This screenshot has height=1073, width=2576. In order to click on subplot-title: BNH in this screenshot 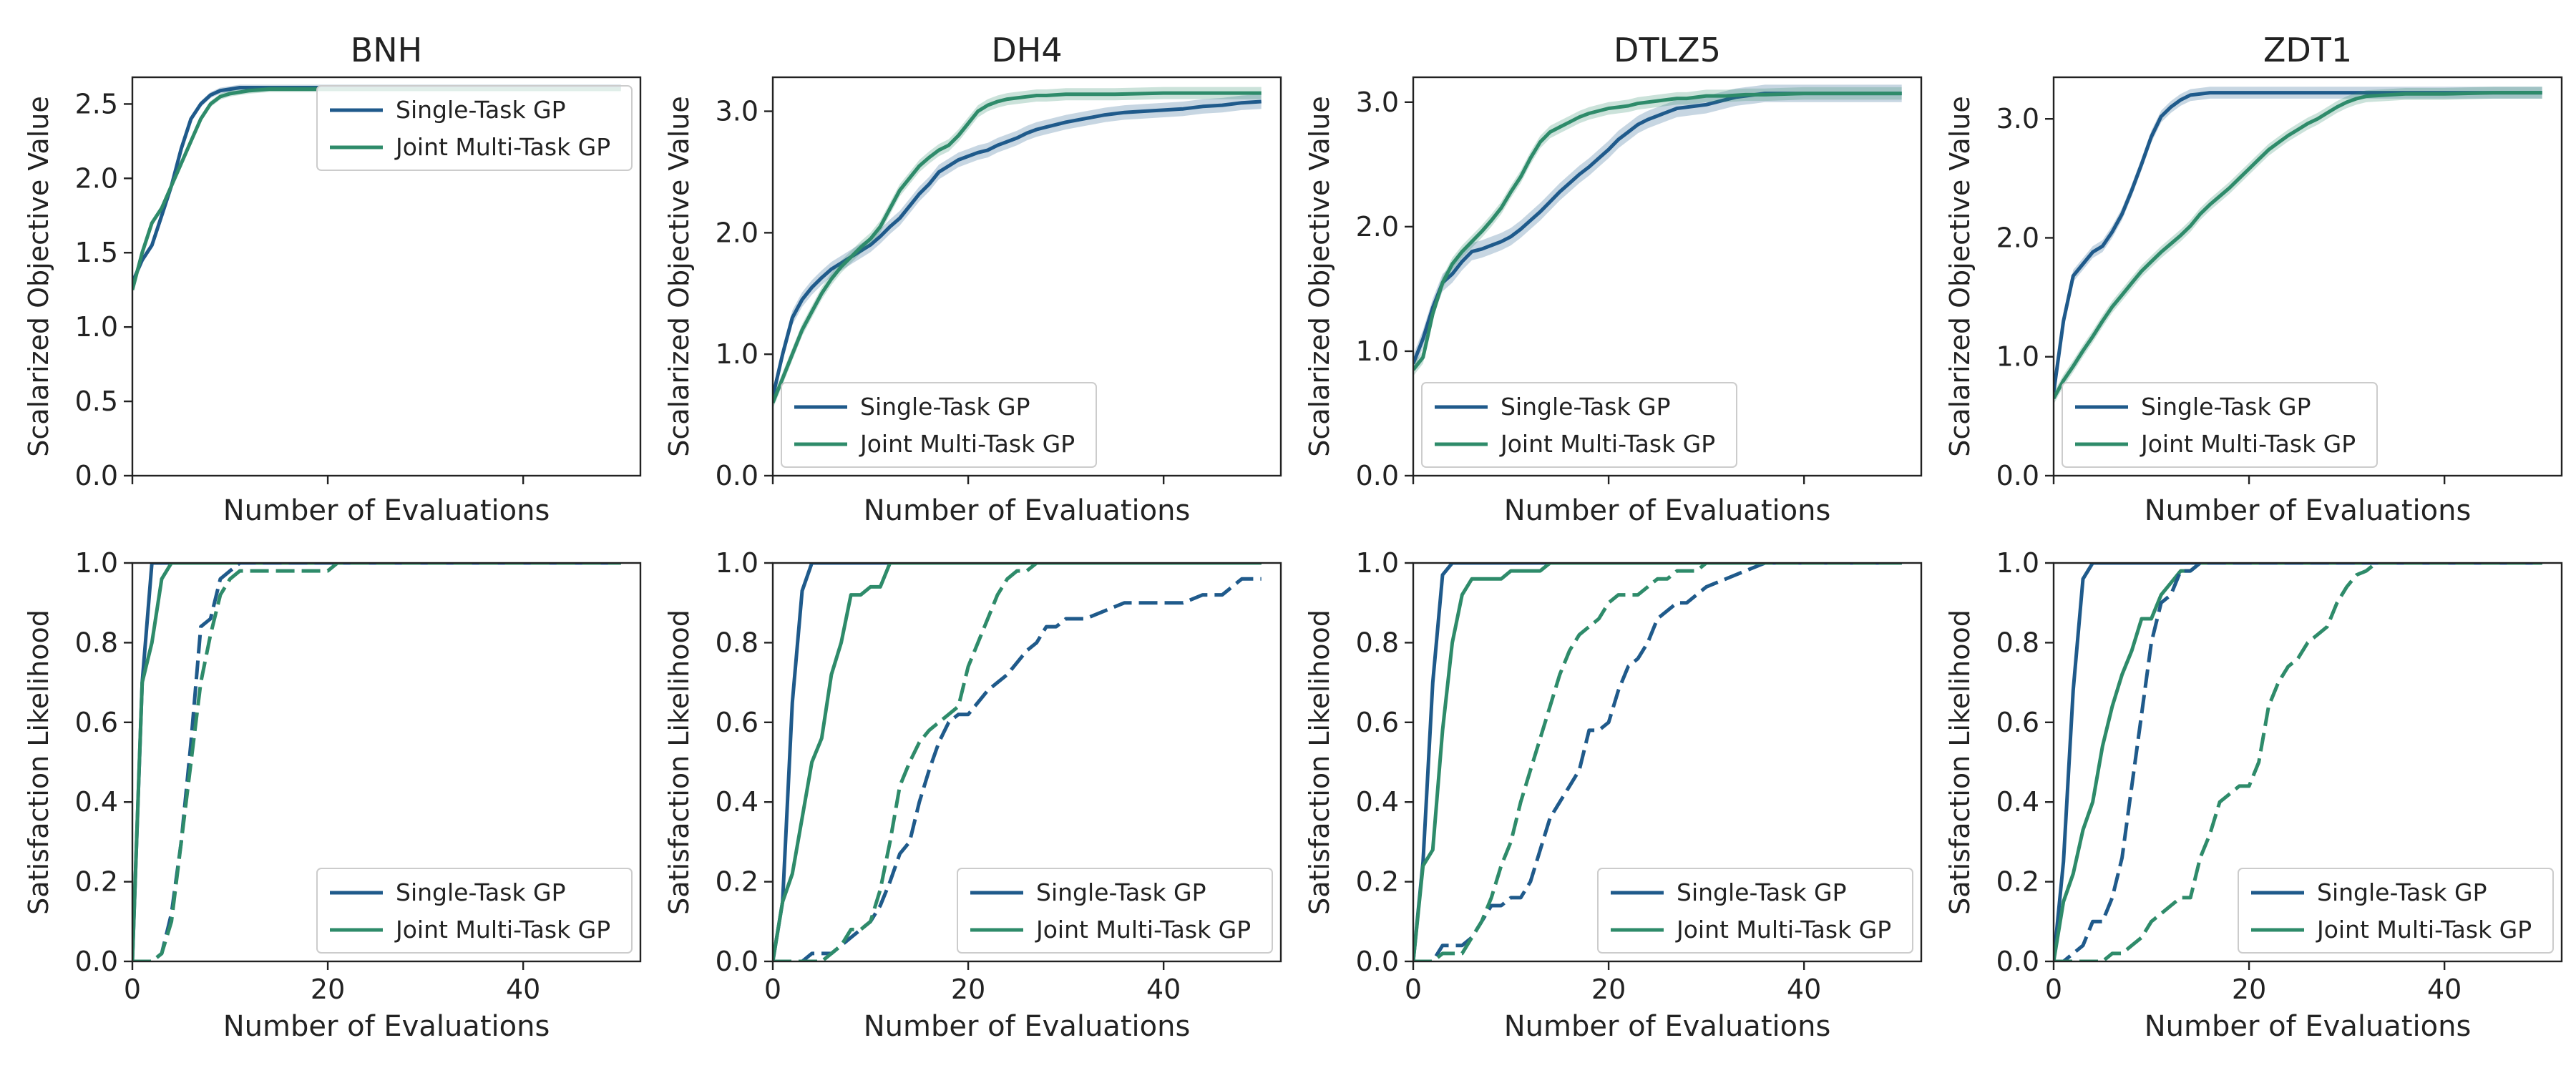, I will do `click(387, 50)`.